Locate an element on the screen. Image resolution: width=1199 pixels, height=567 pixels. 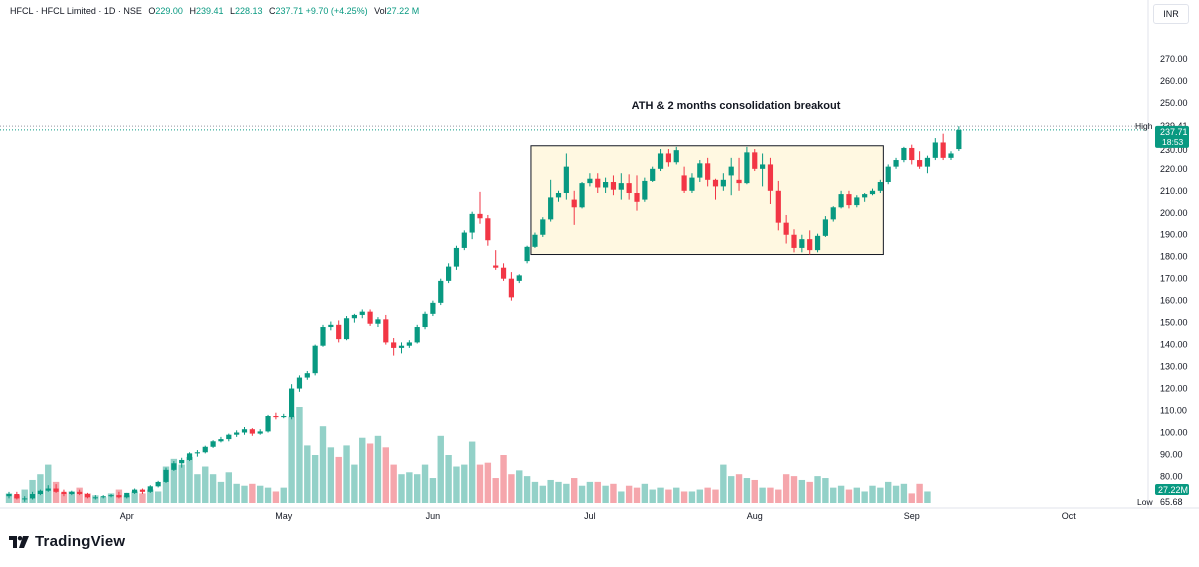
x-tick-label: Jul is located at coordinates (590, 516).